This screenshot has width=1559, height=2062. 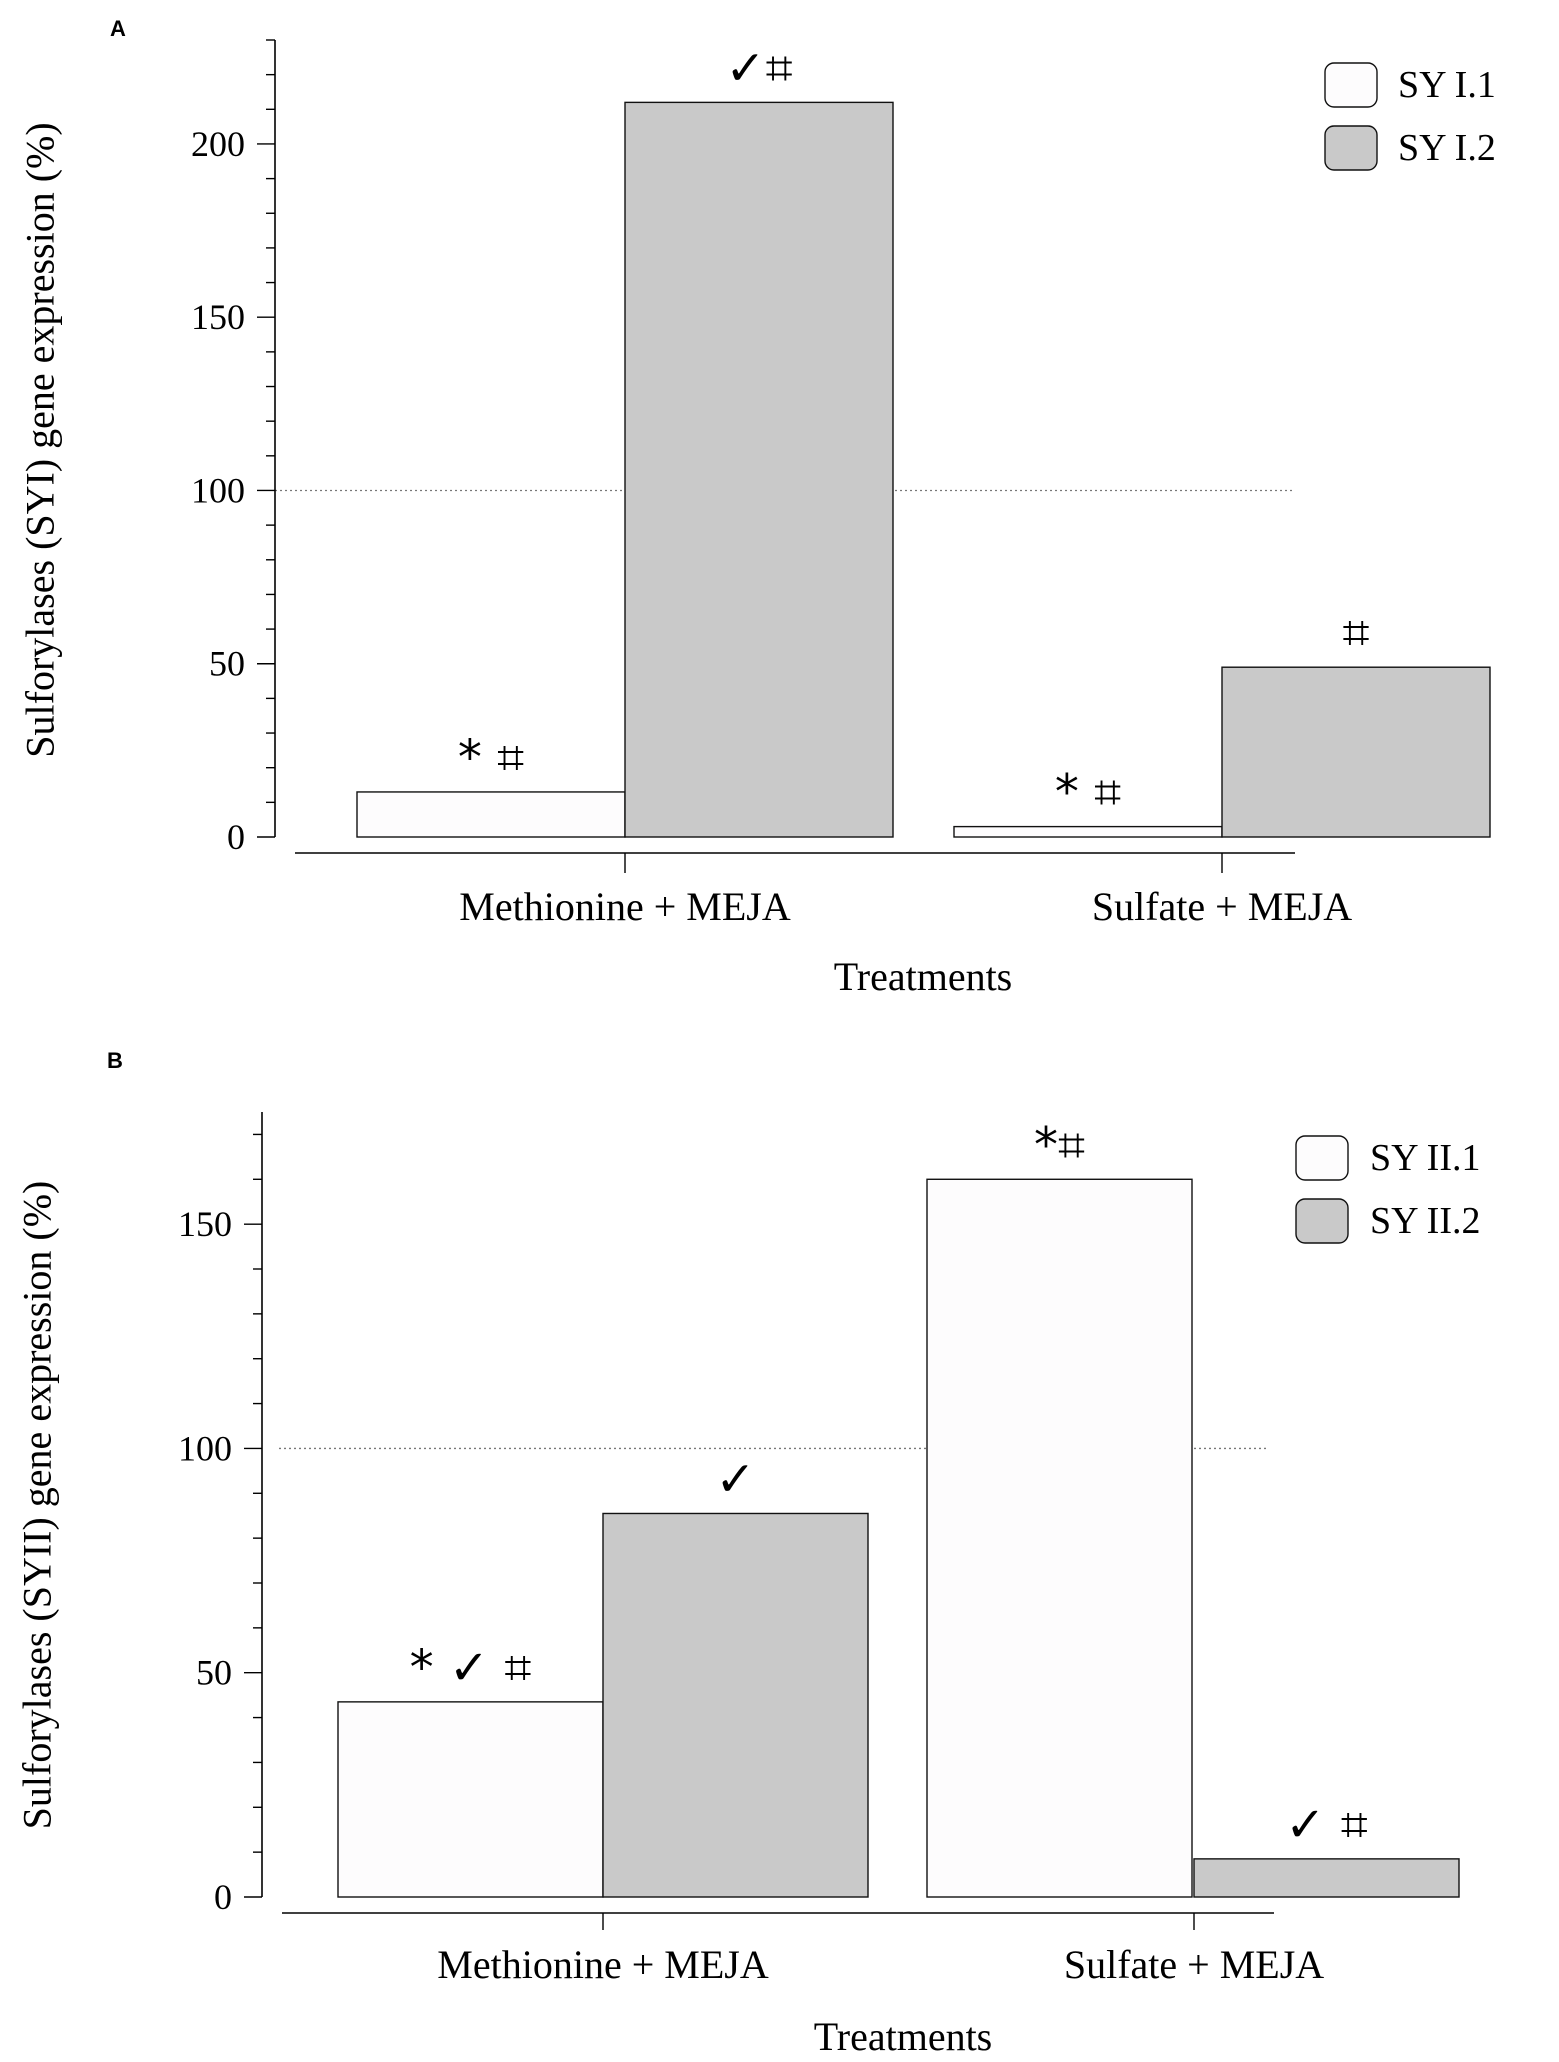 I want to click on y-tick-label: 200, so click(x=218, y=144).